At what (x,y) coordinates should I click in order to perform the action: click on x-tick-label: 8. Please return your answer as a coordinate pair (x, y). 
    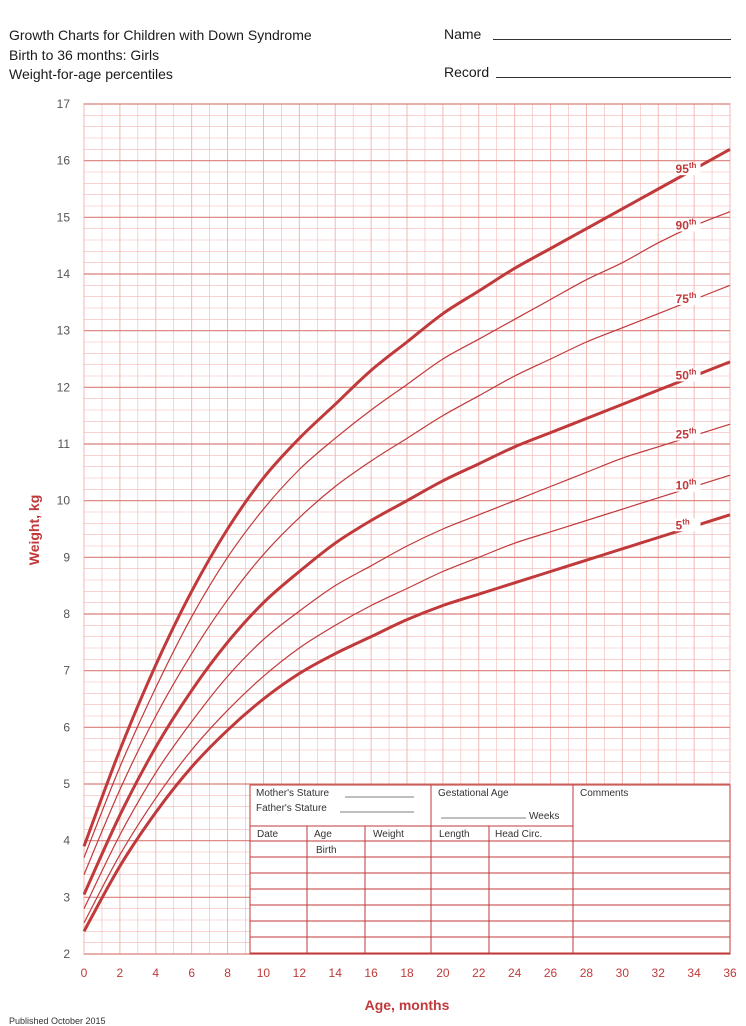
    Looking at the image, I should click on (227, 973).